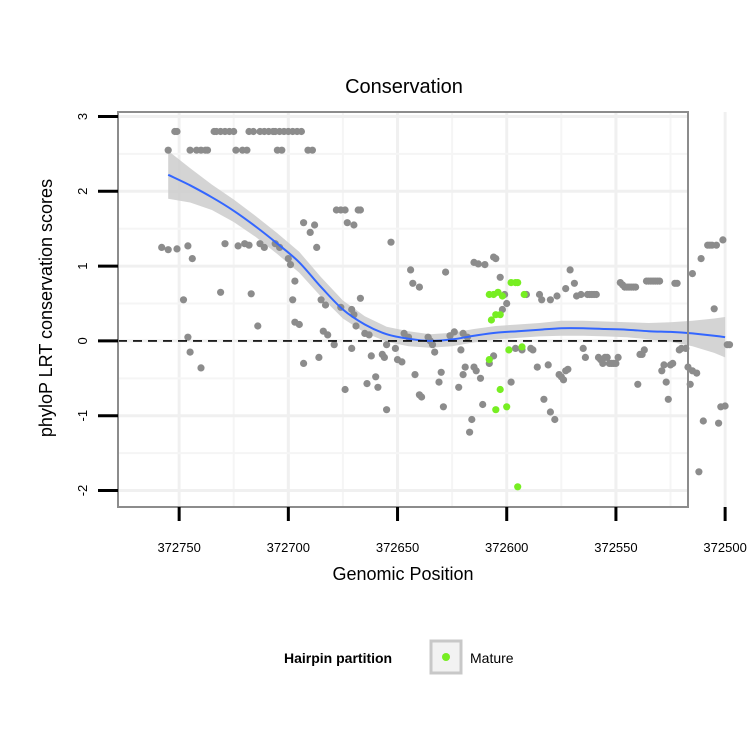 The height and width of the screenshot is (750, 750). I want to click on y-tick-label: -2, so click(82, 491).